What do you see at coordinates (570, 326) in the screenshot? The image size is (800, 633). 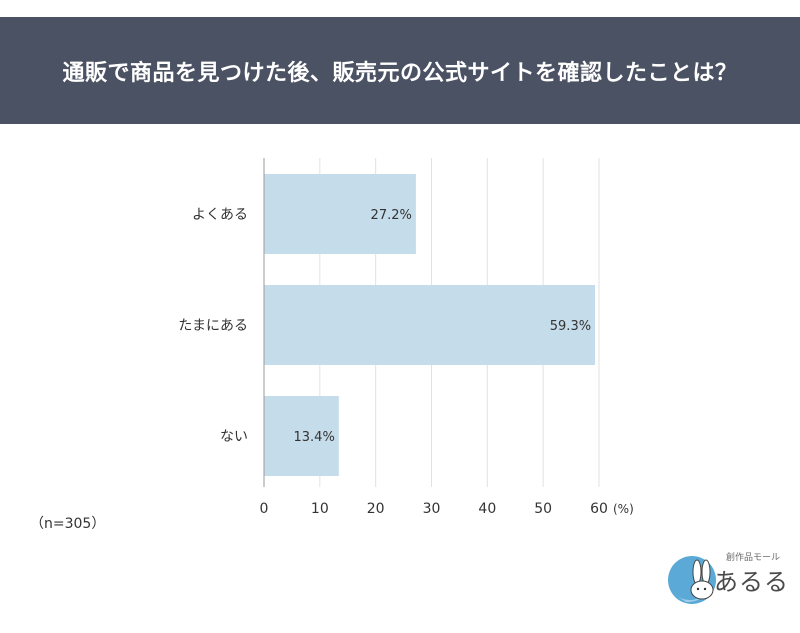 I see `bar-value-label: 59.3%` at bounding box center [570, 326].